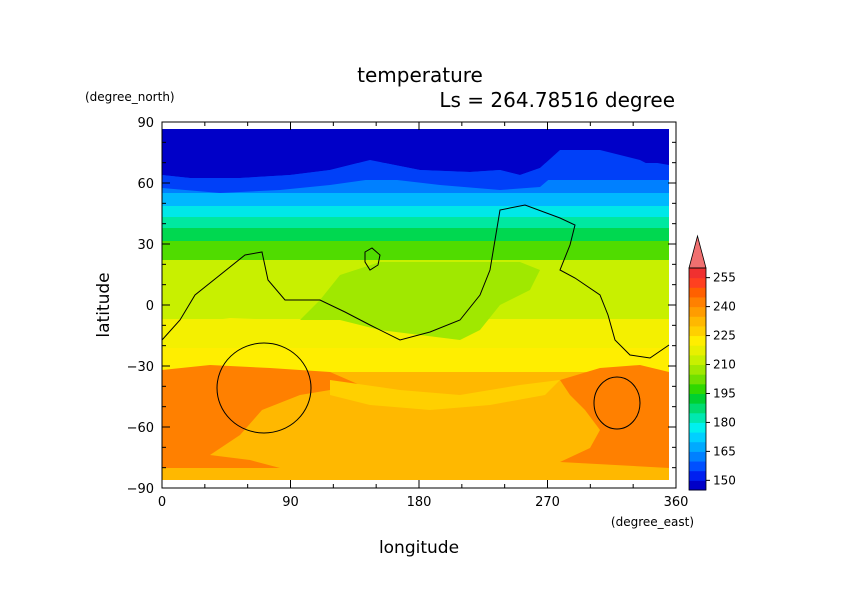 Image resolution: width=842 pixels, height=595 pixels. What do you see at coordinates (251, 329) in the screenshot?
I see `yellow-tropics-west` at bounding box center [251, 329].